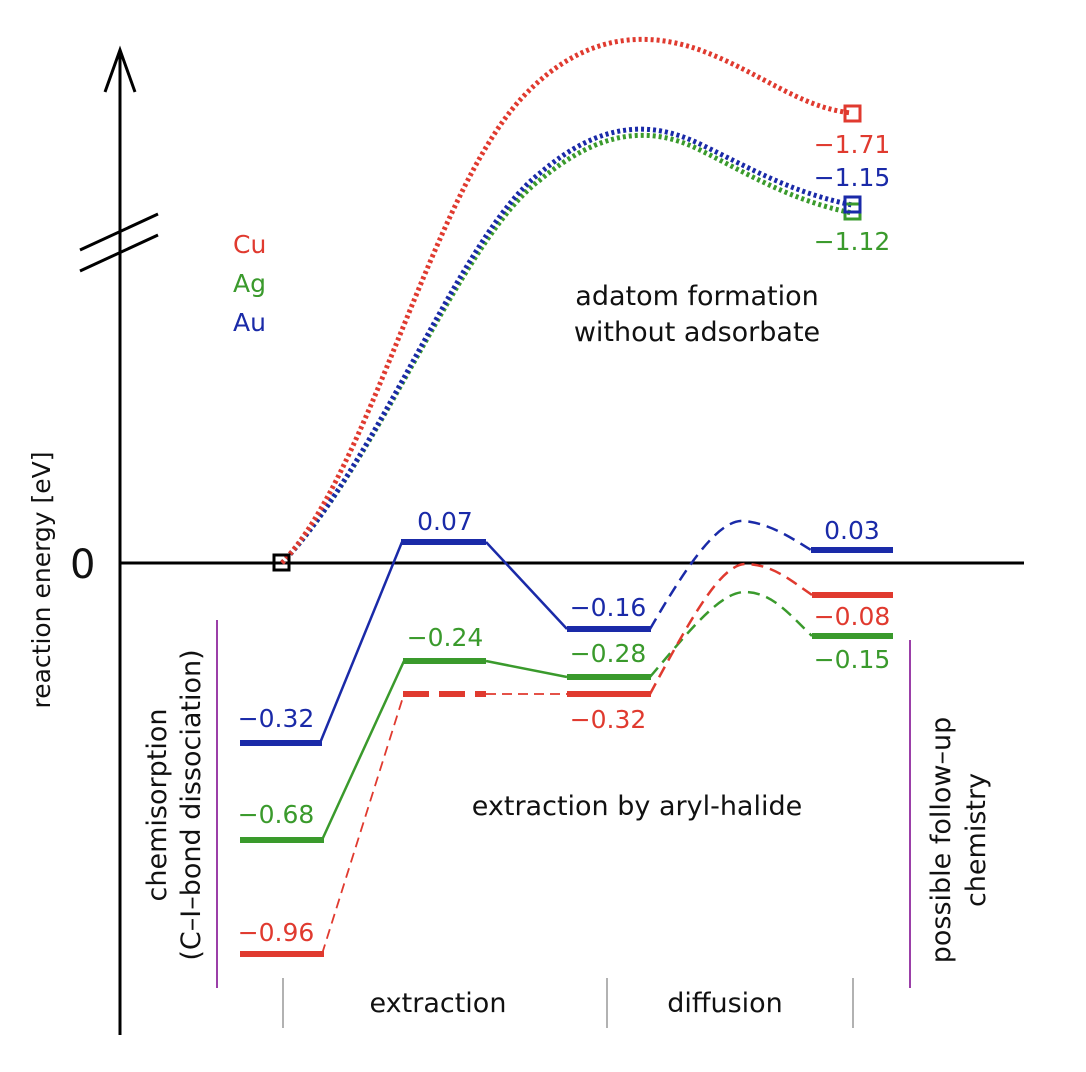 The height and width of the screenshot is (1072, 1086). What do you see at coordinates (281, 562) in the screenshot?
I see `adatom-start-marker` at bounding box center [281, 562].